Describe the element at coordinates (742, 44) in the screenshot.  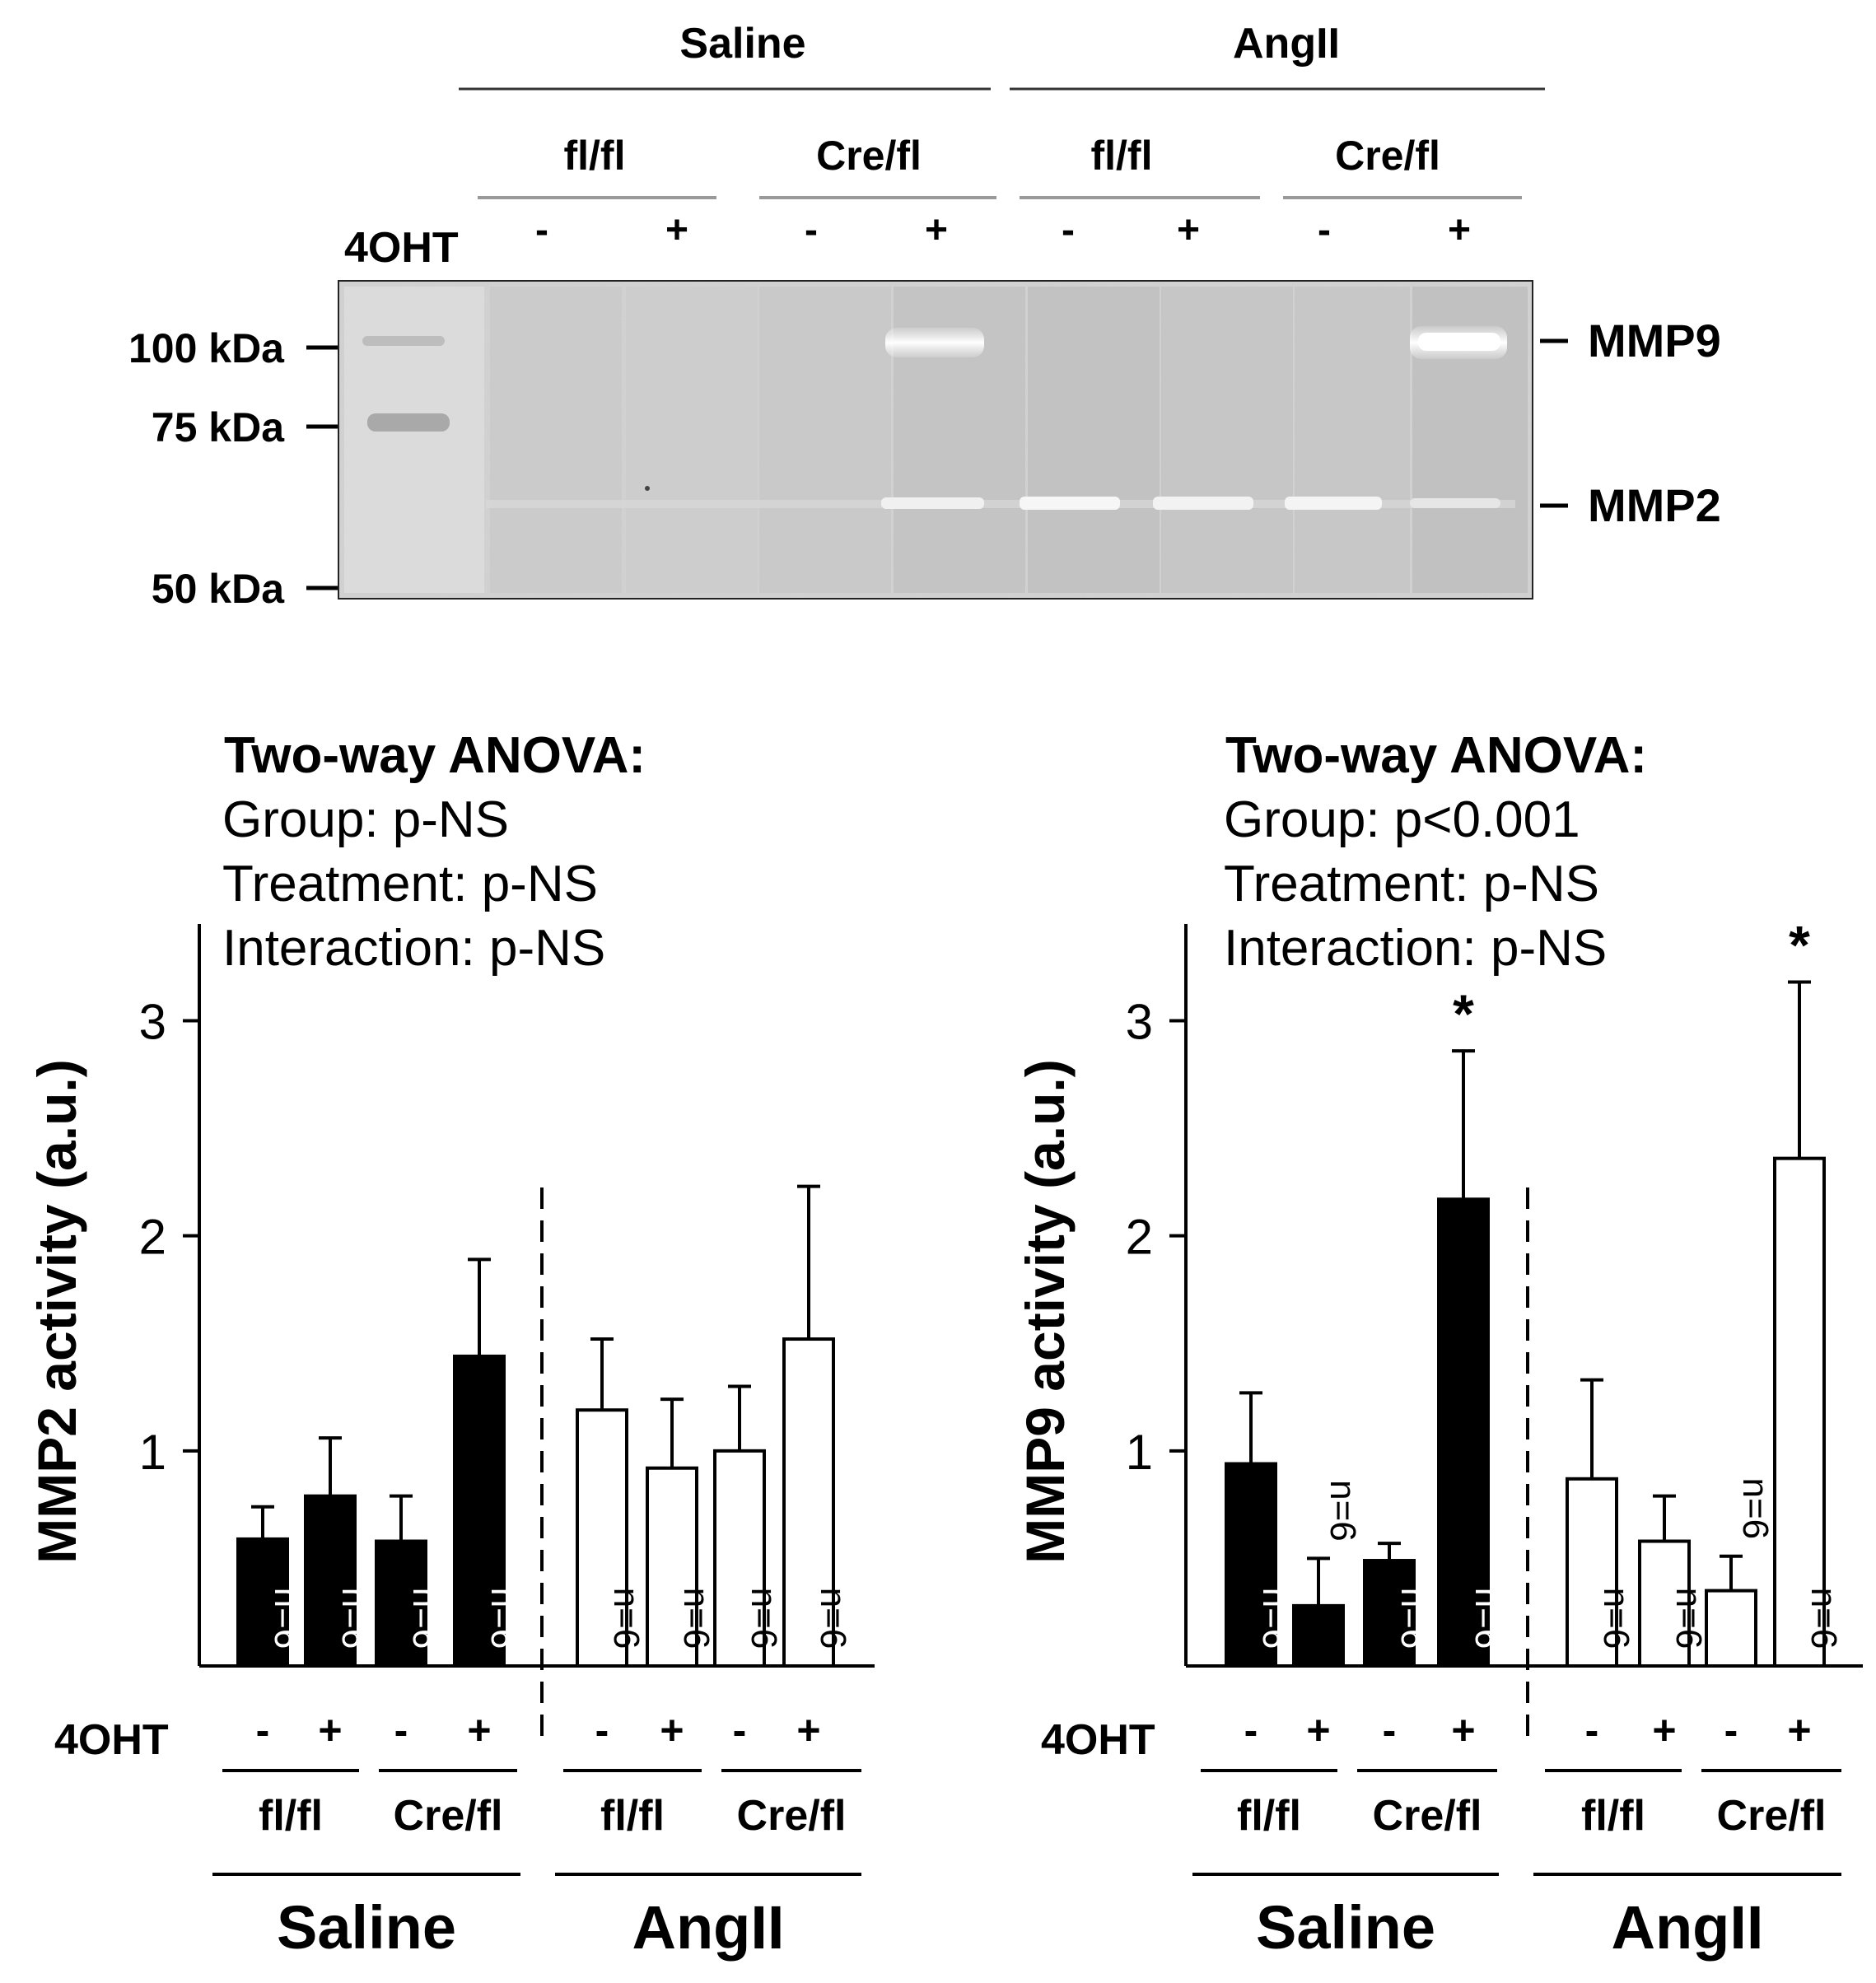
I see `blot-group-saline: Saline` at that location.